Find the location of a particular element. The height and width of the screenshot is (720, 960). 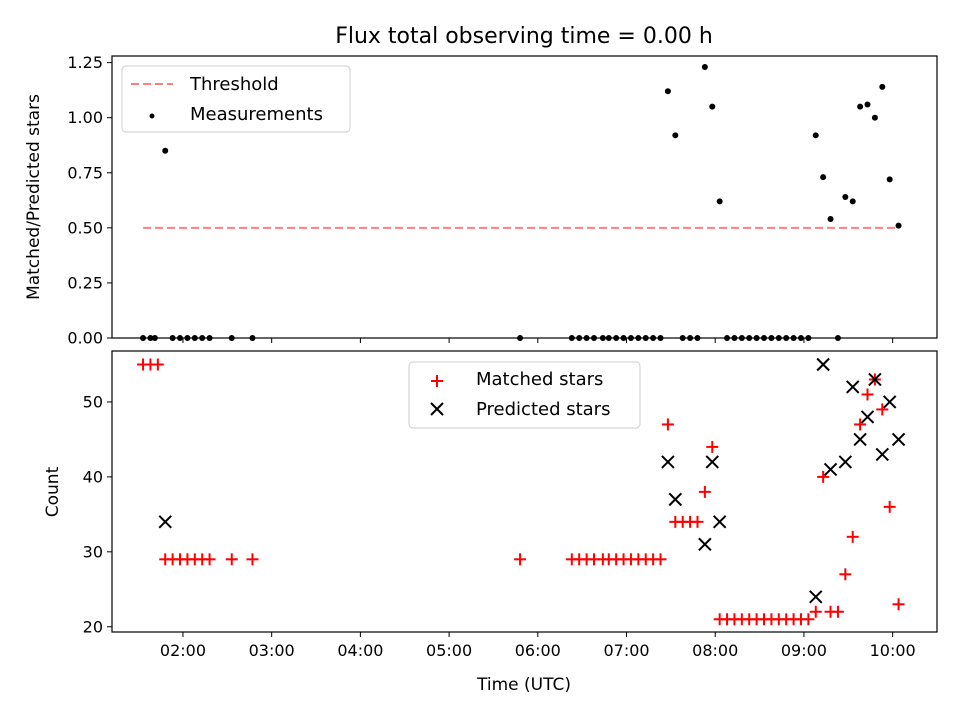

legend-matched-swatch is located at coordinates (437, 381).